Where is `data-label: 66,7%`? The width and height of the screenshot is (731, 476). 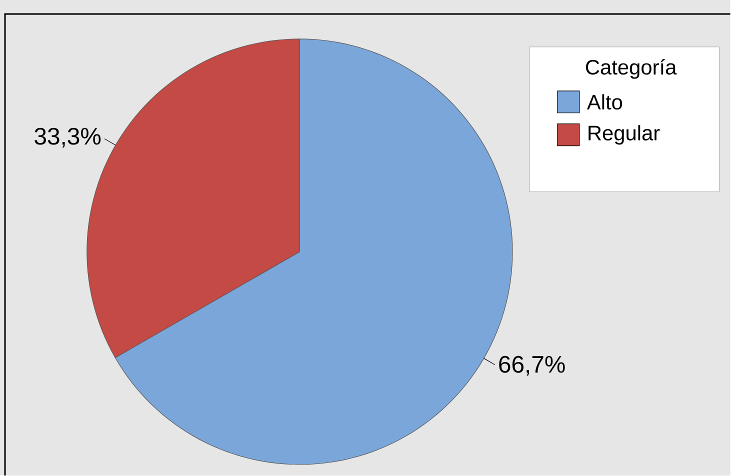
data-label: 66,7% is located at coordinates (532, 366).